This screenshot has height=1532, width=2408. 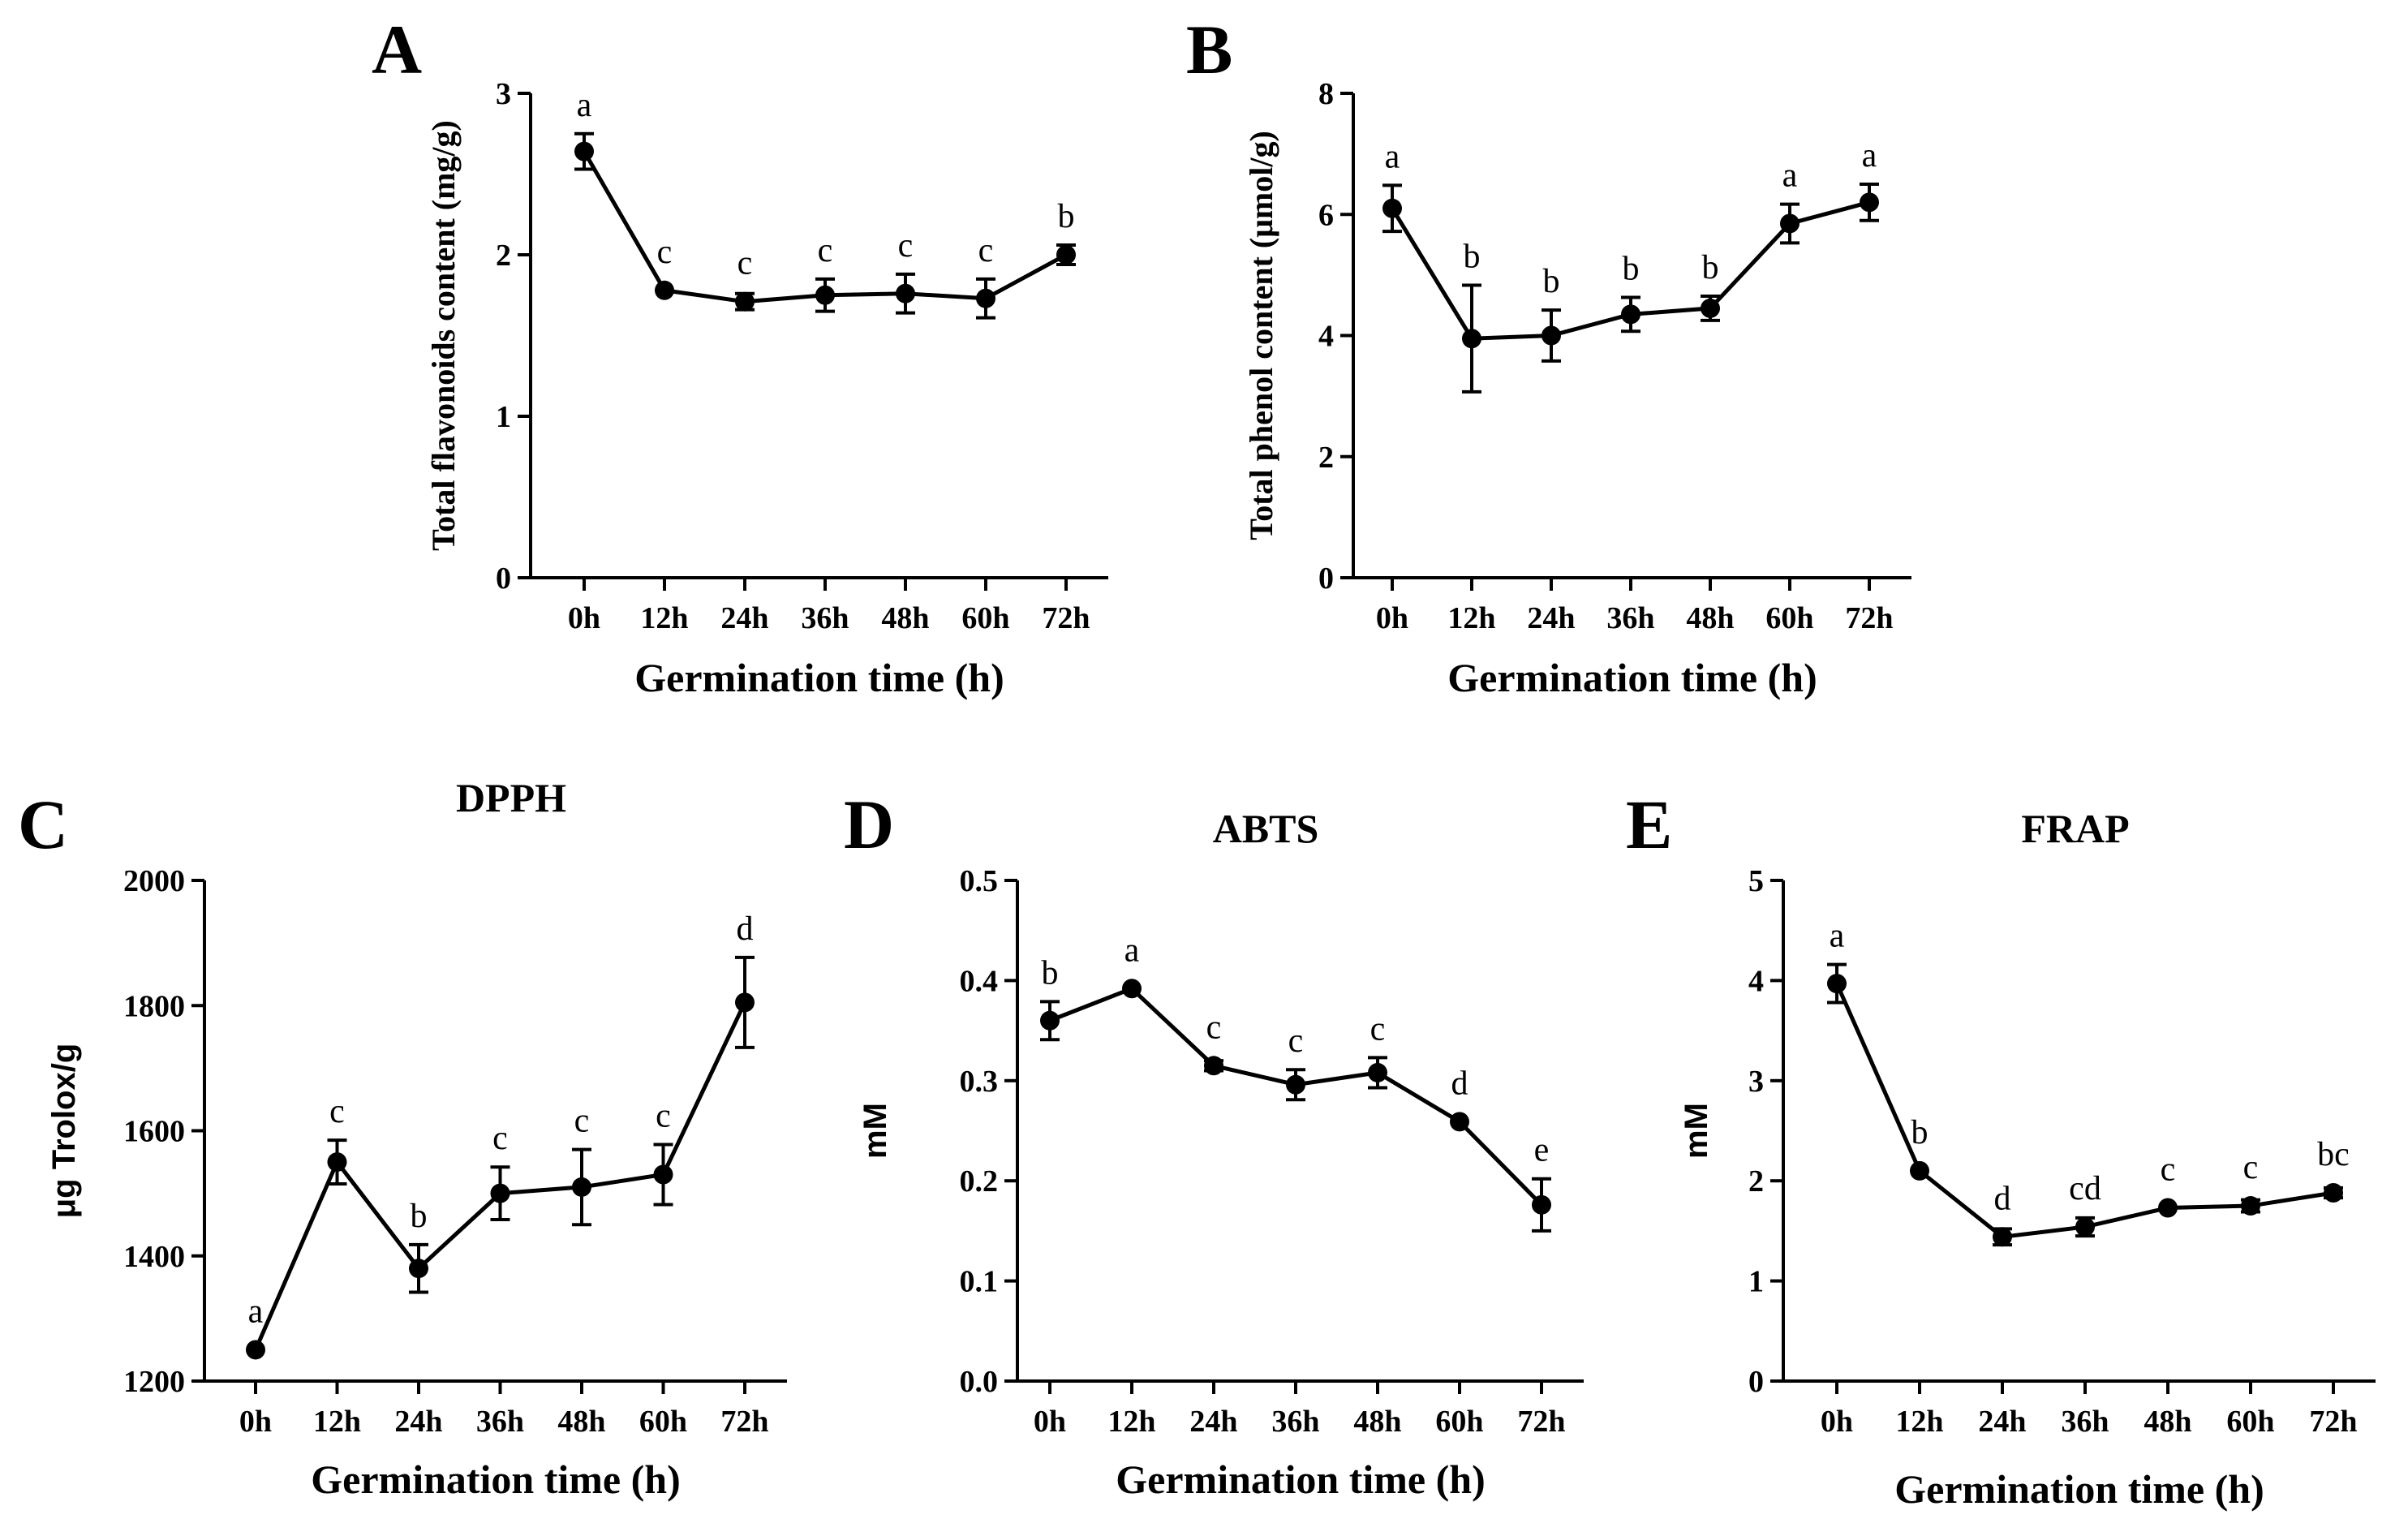 What do you see at coordinates (397, 49) in the screenshot?
I see `panel-letter: A` at bounding box center [397, 49].